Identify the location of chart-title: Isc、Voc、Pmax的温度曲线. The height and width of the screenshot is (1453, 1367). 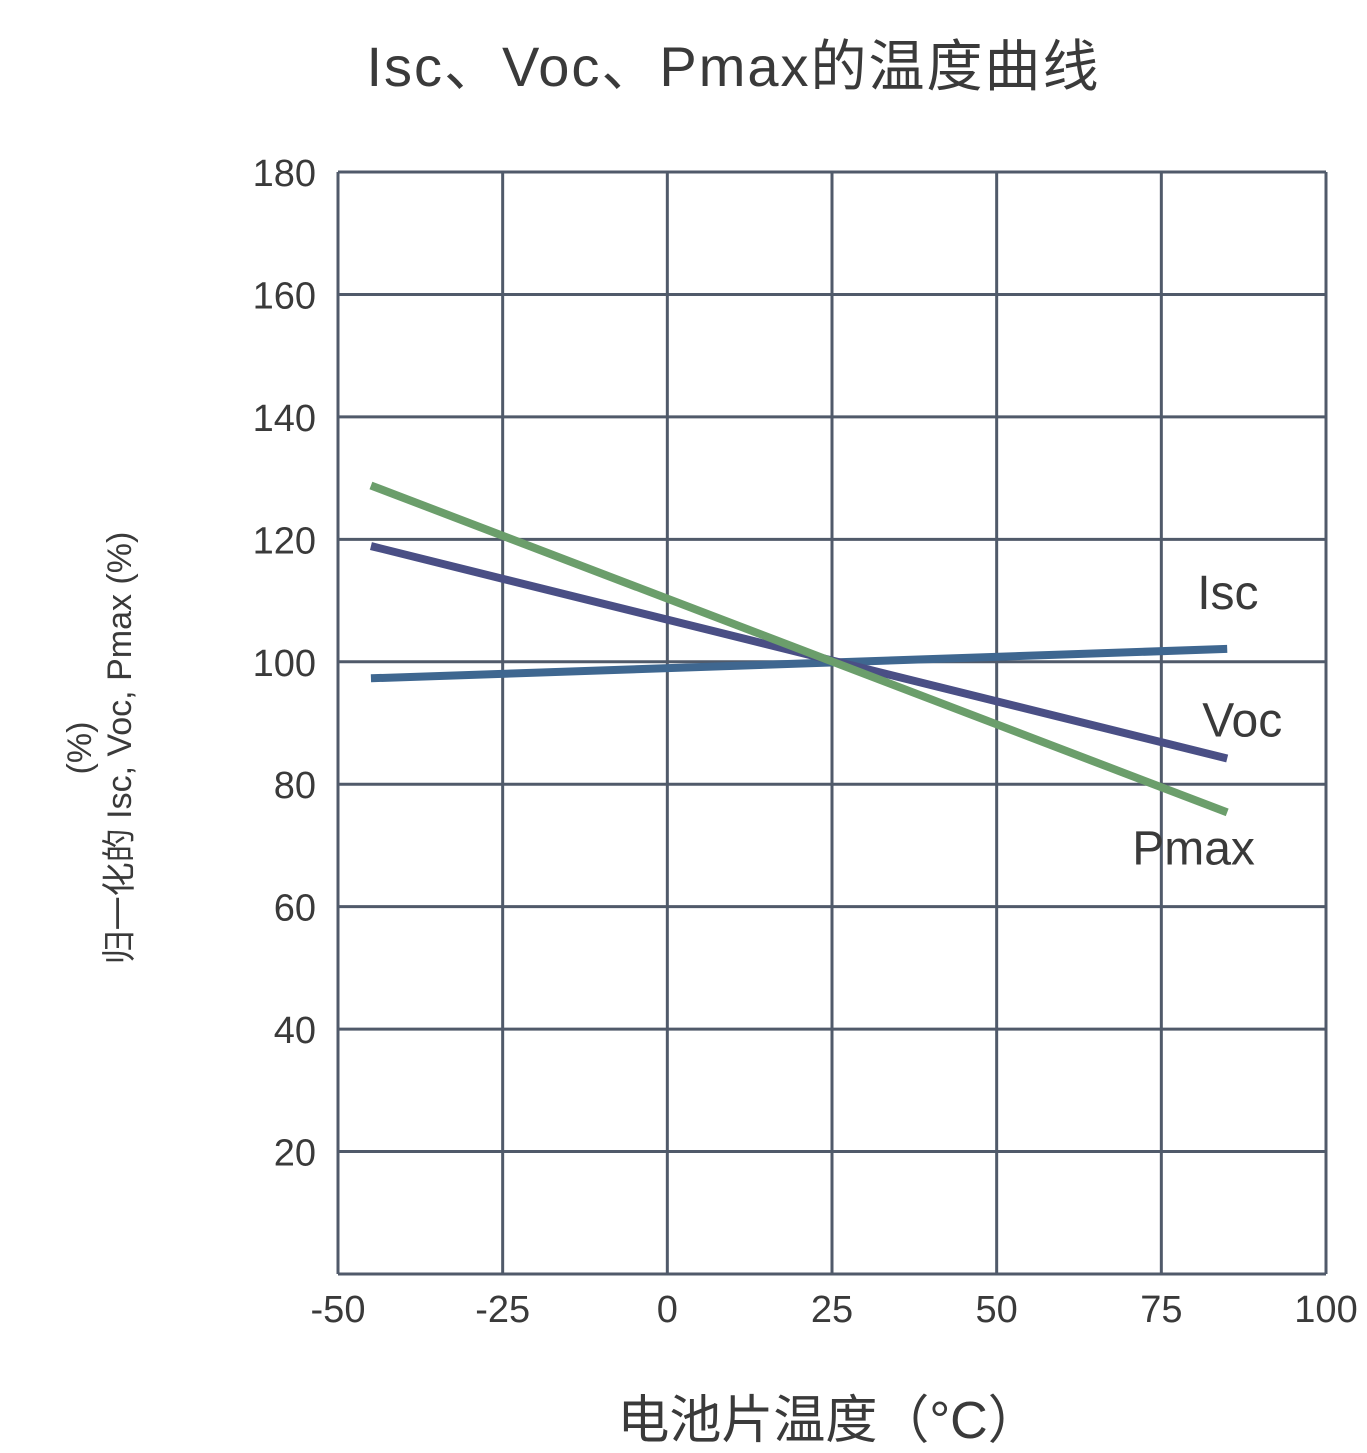
(733, 66).